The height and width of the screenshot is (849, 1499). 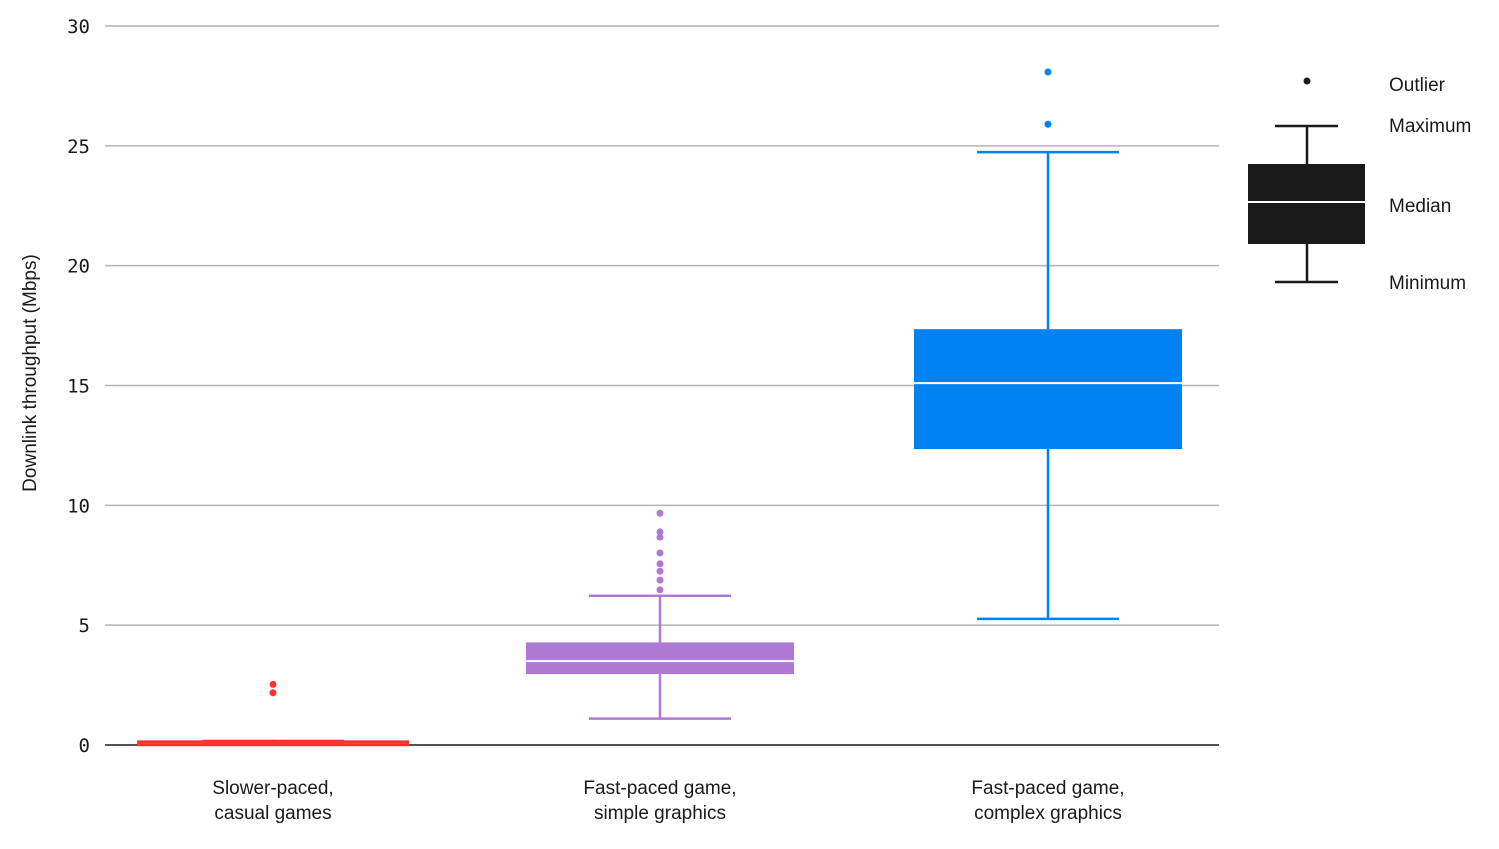 I want to click on y-tick-label: 5, so click(x=84, y=626).